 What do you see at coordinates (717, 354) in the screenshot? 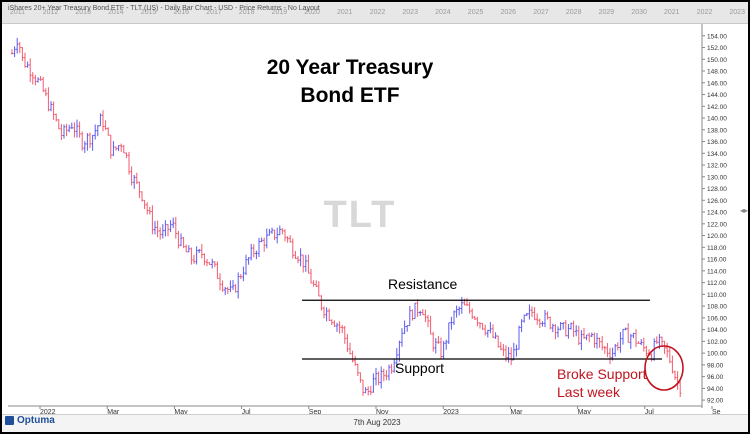
I see `y-tick-label: 100.00` at bounding box center [717, 354].